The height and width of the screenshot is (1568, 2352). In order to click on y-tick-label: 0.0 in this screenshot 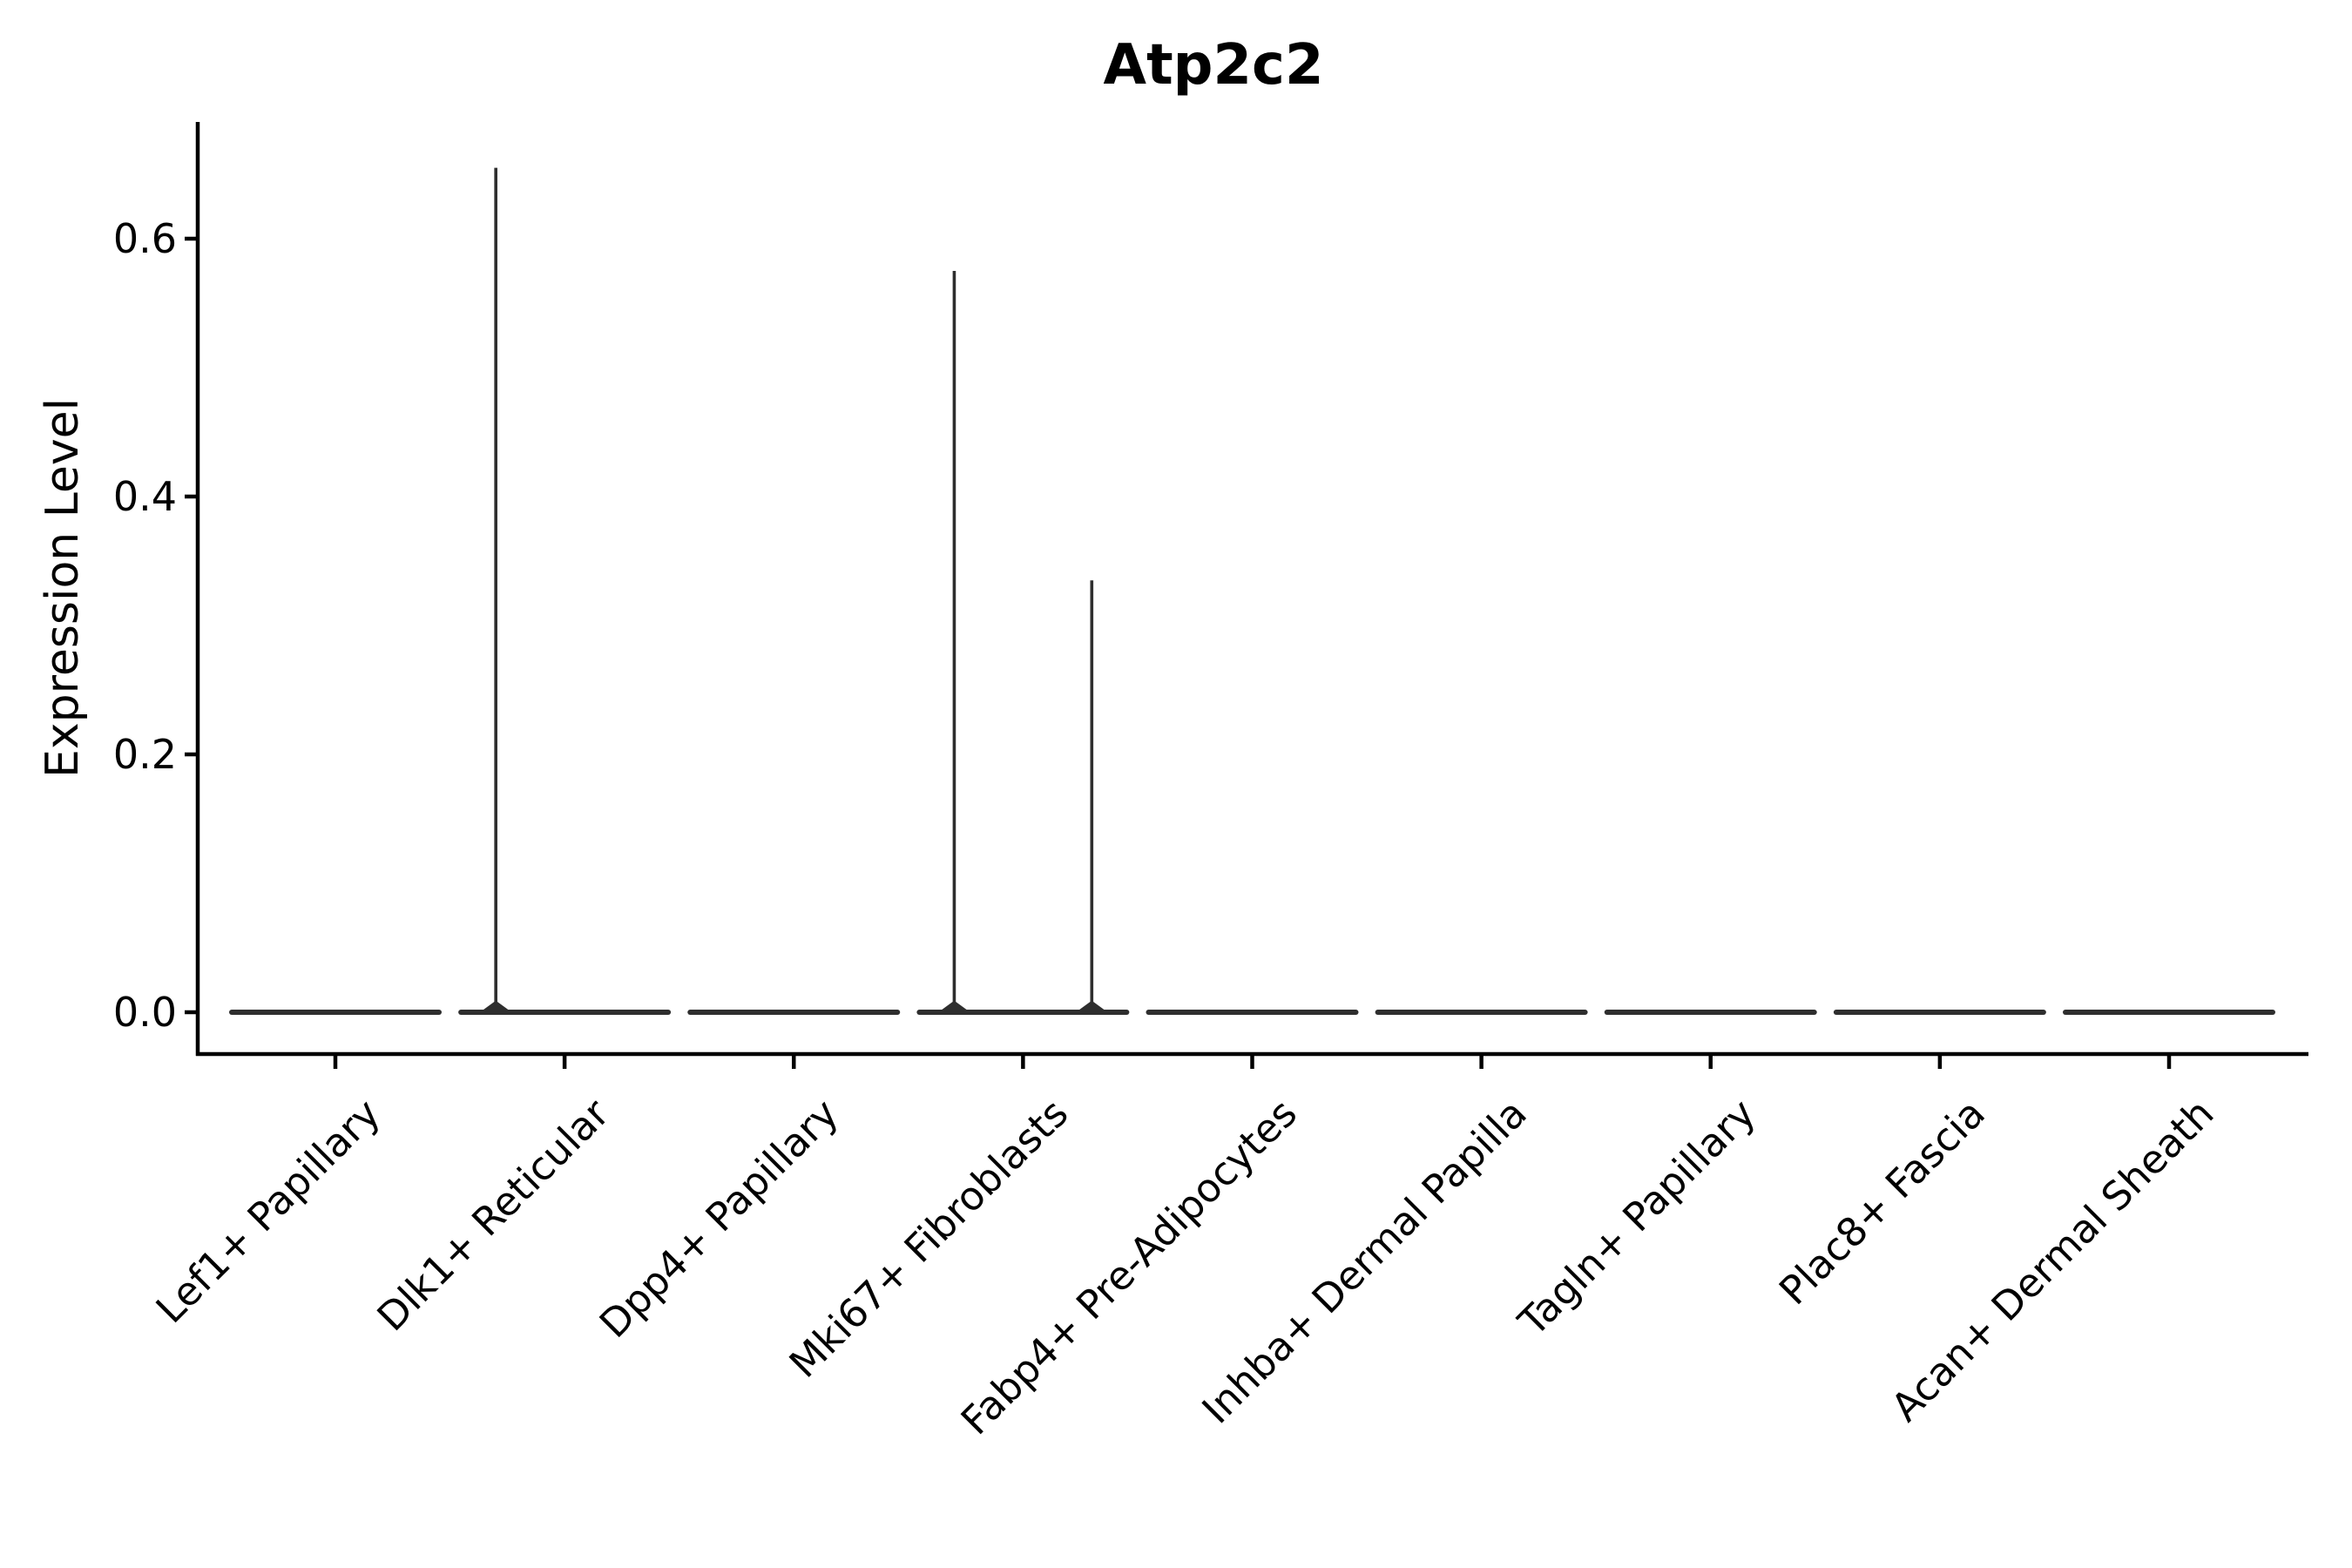, I will do `click(145, 1013)`.